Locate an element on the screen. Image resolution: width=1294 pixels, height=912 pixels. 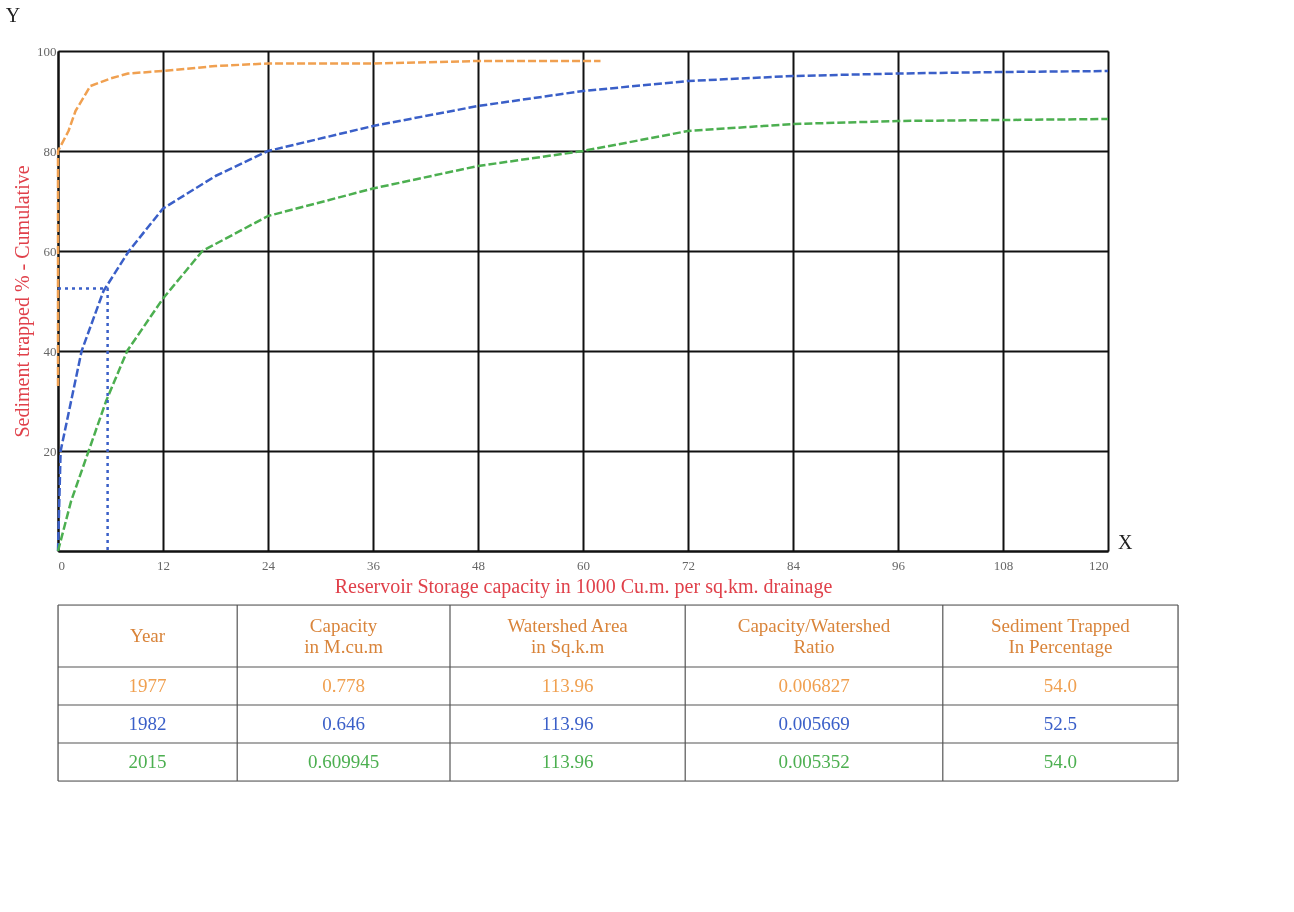
text: 0.646 is located at coordinates (343, 723).